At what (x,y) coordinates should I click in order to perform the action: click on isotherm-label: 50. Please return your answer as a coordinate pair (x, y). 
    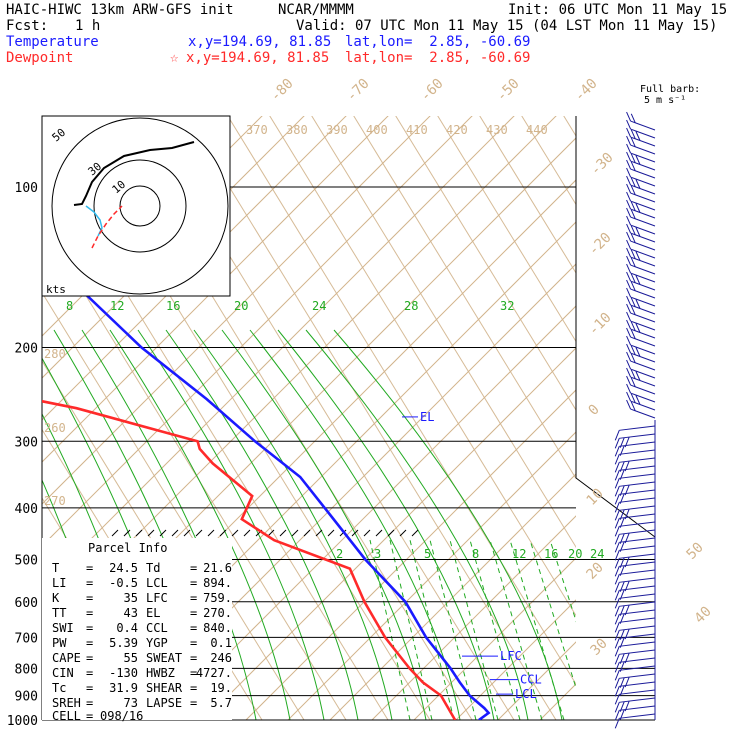
    Looking at the image, I should click on (695, 551).